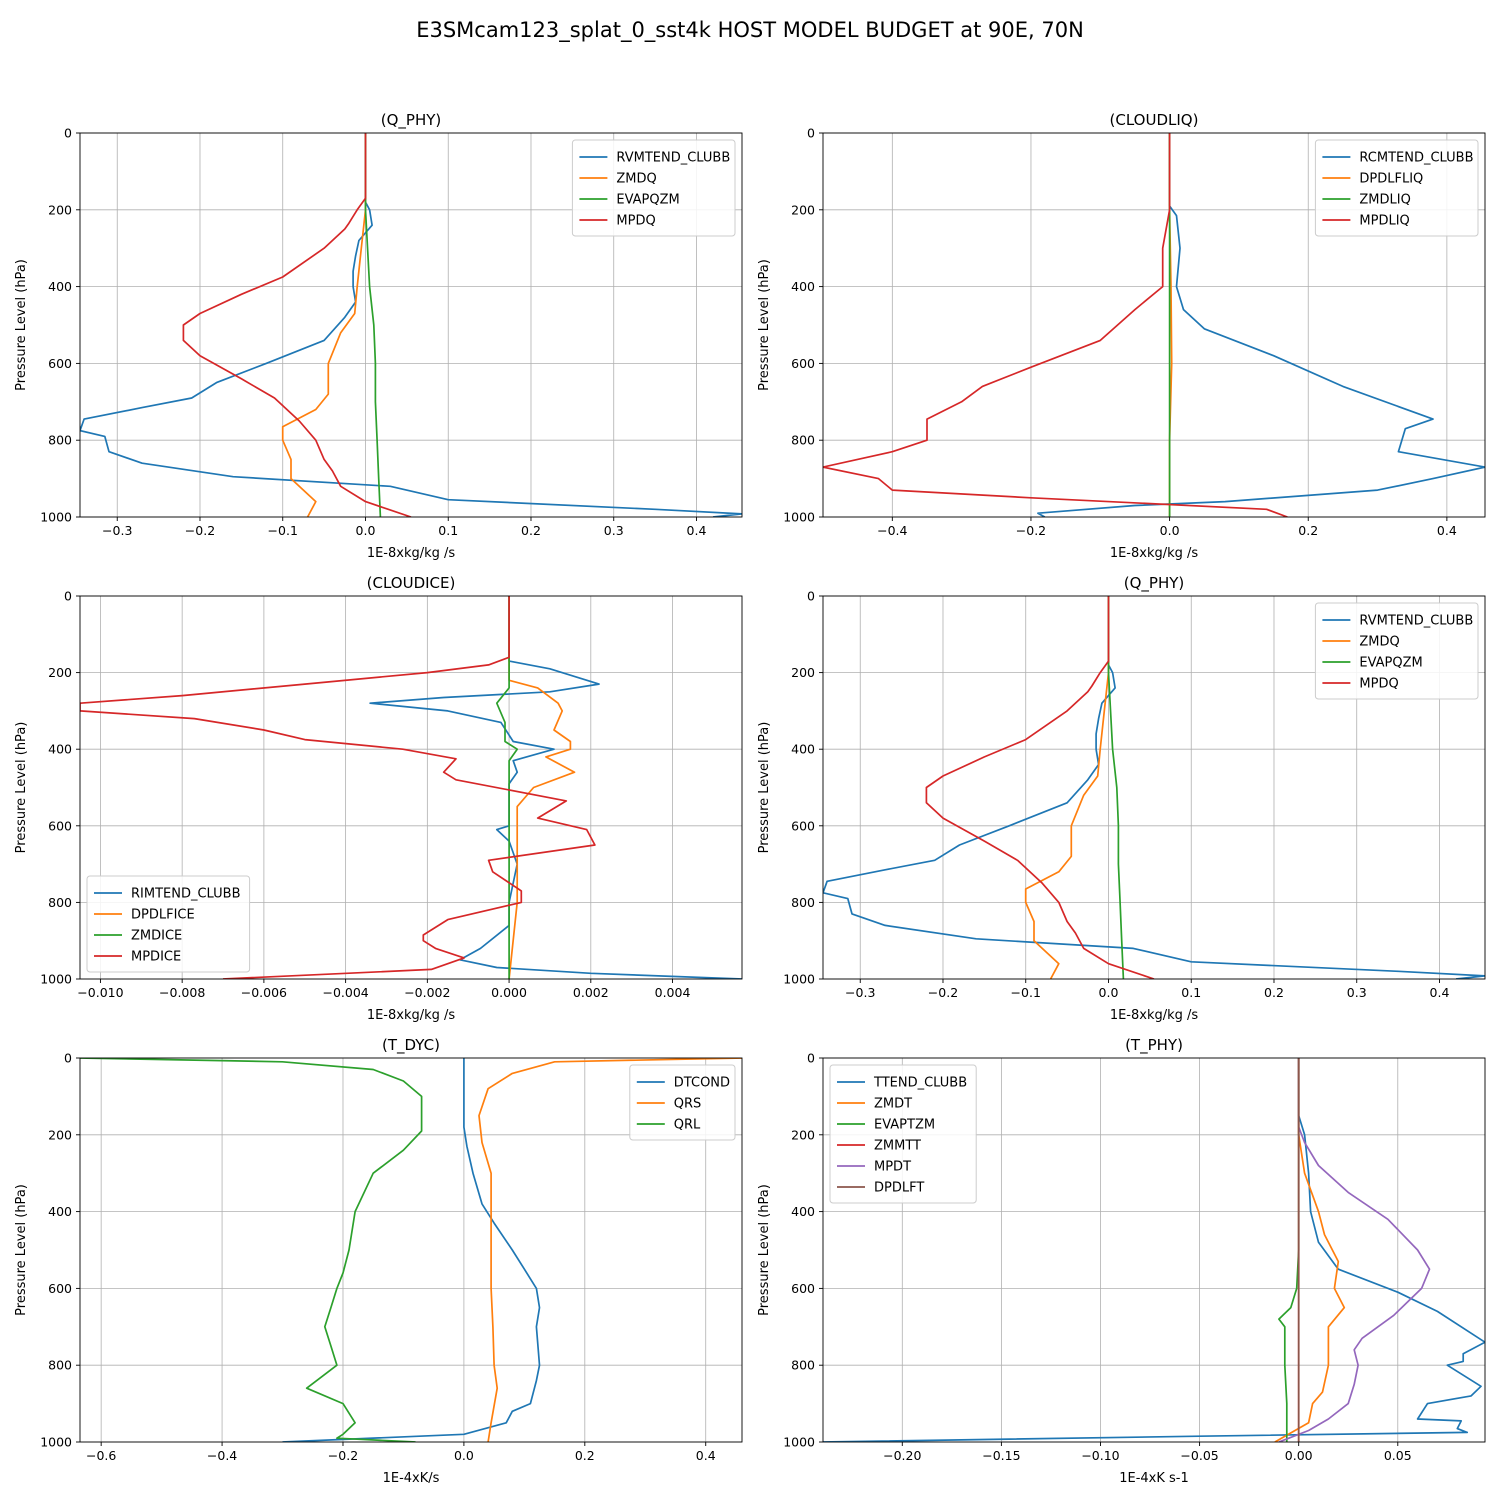 This screenshot has width=1500, height=1500. I want to click on legend-label: DPDLFICE, so click(163, 915).